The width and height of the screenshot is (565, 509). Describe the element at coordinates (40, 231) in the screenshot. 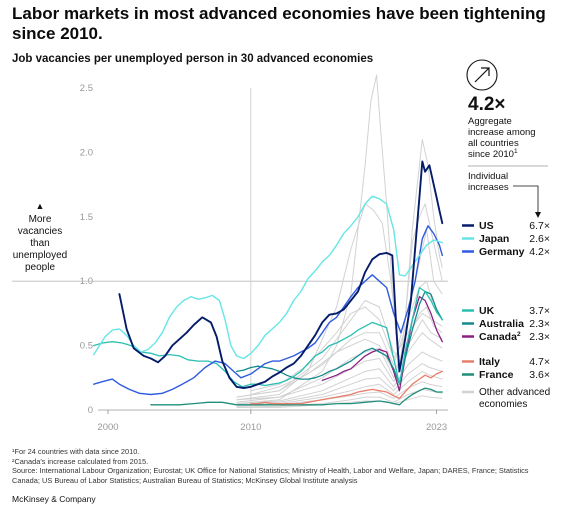

I see `y-annotation-text: vacancies` at that location.